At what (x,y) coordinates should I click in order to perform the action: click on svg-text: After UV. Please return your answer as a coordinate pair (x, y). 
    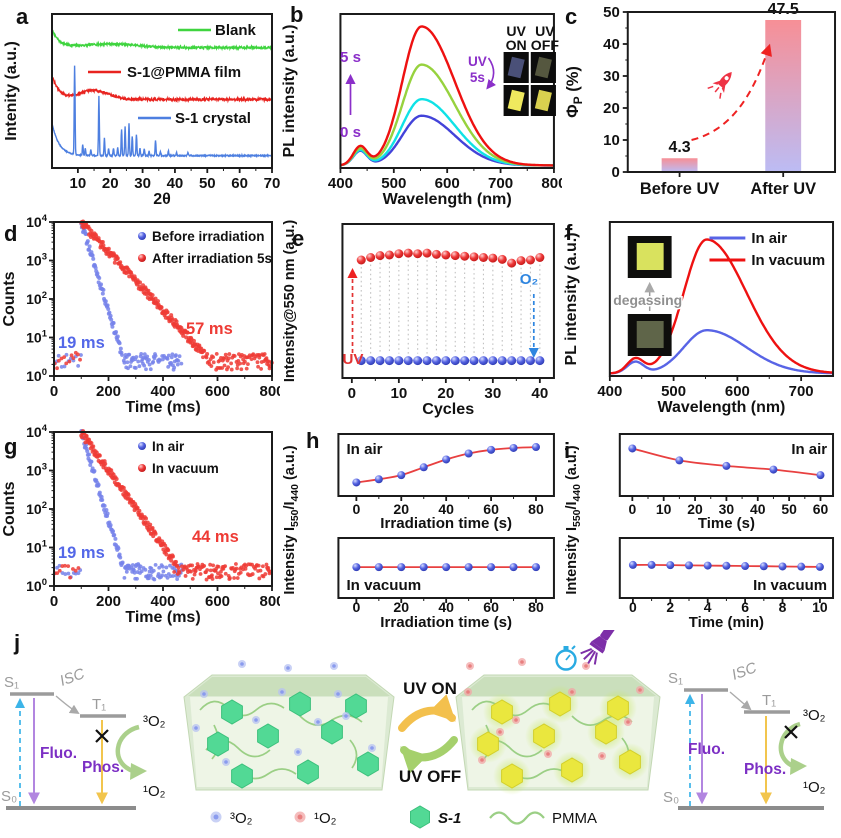
    Looking at the image, I should click on (783, 189).